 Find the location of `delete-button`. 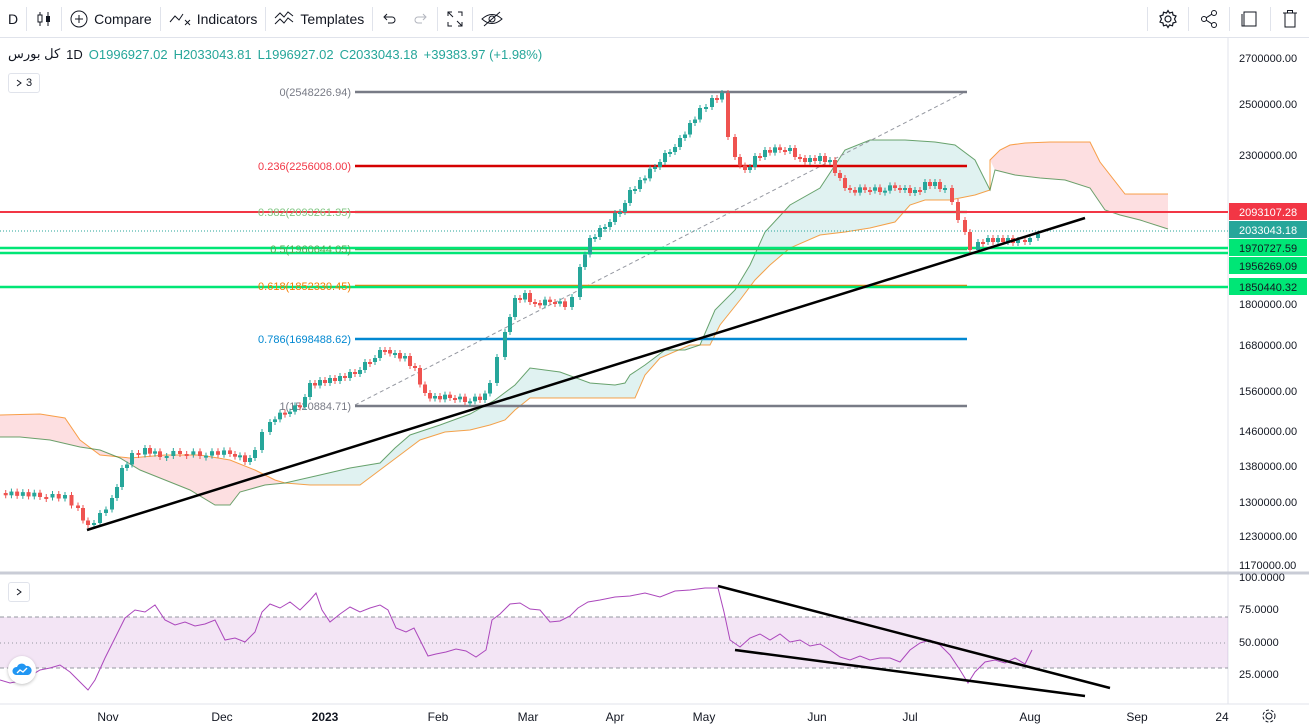

delete-button is located at coordinates (1290, 19).